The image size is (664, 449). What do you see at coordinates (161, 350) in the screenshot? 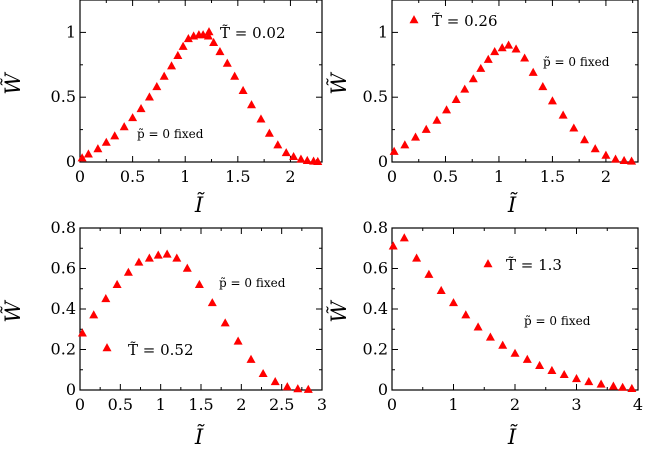
I see `temperature-annotation: T̃ = 0.52` at bounding box center [161, 350].